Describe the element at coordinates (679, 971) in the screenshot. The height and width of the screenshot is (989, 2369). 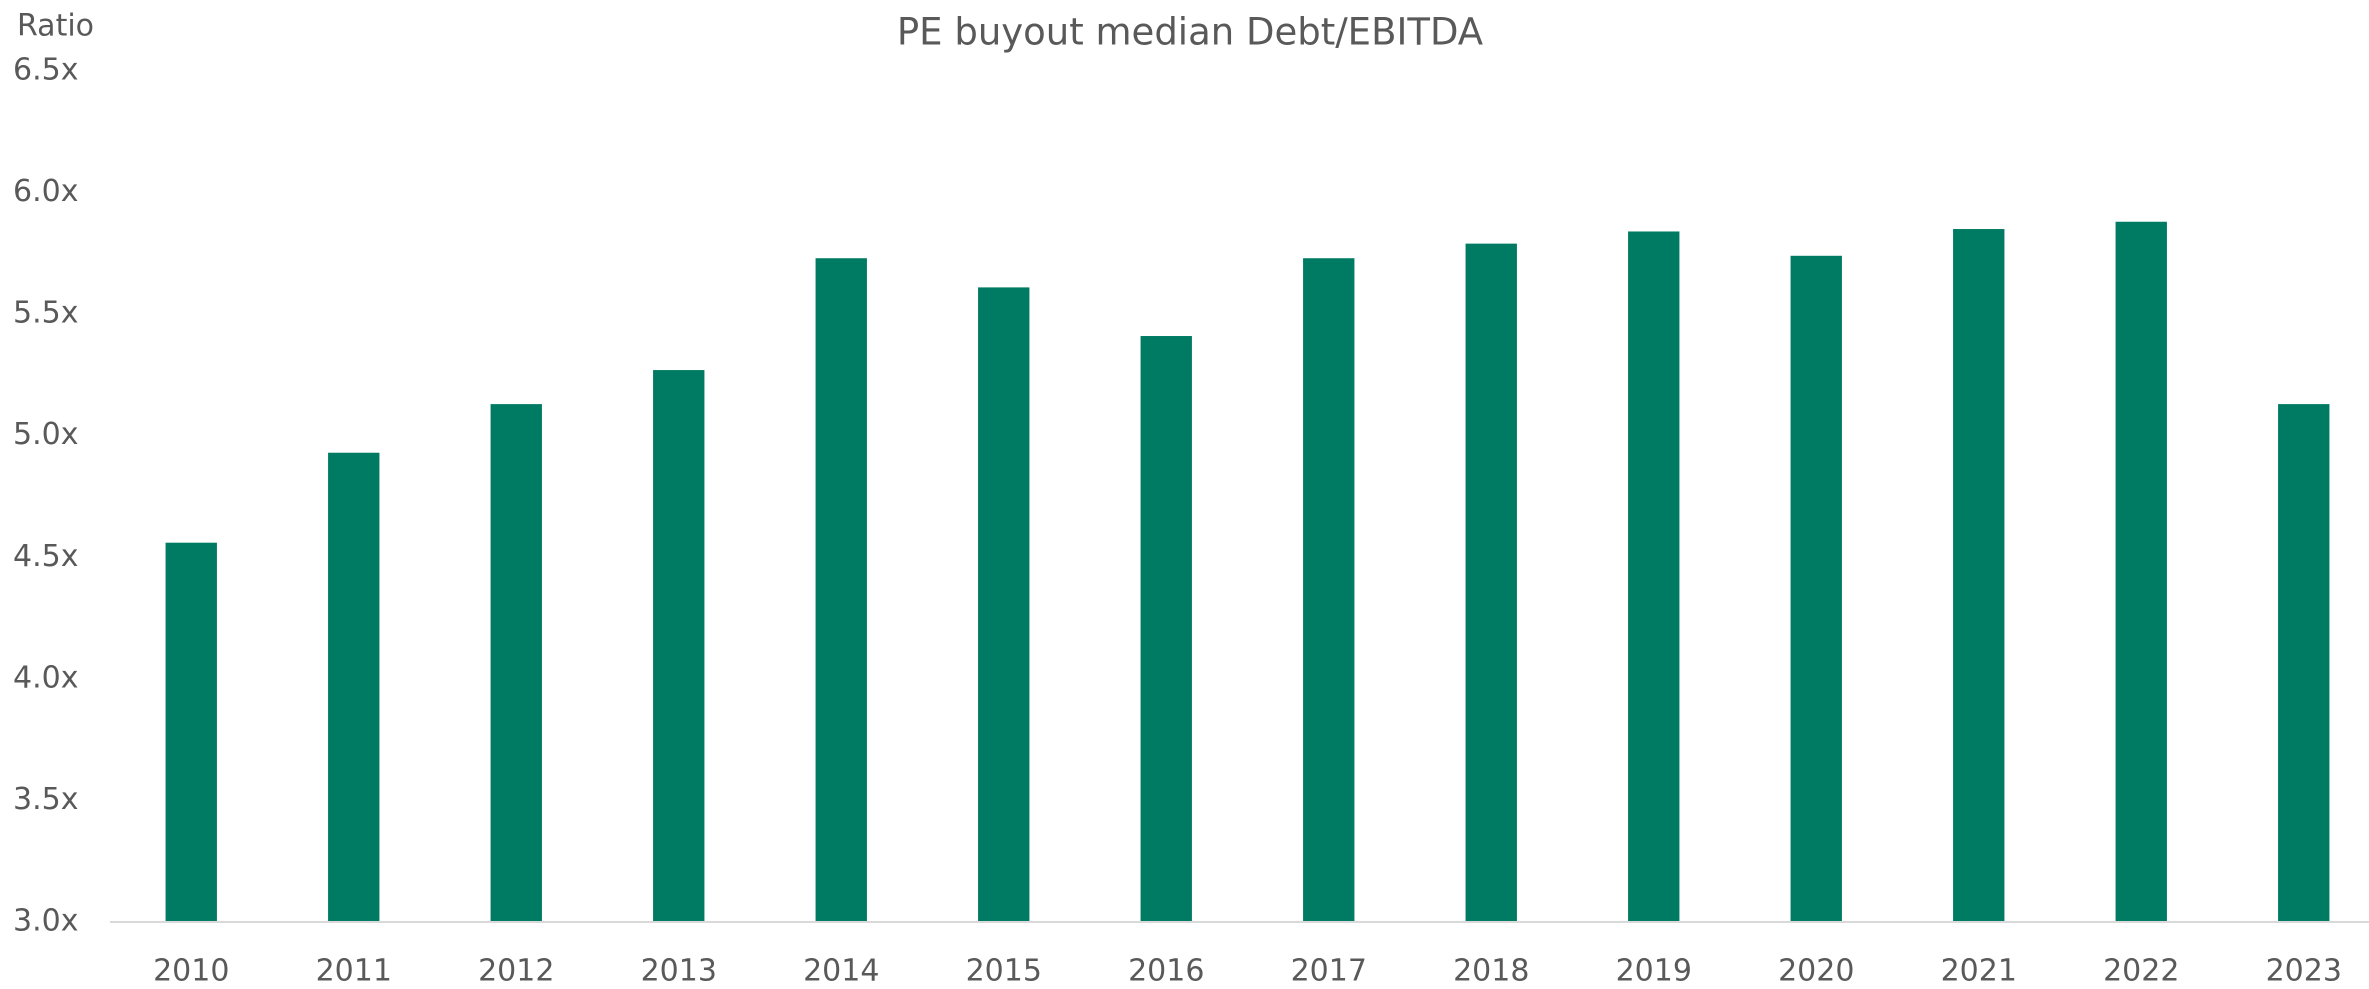
I see `x-tick-label: 2013` at that location.